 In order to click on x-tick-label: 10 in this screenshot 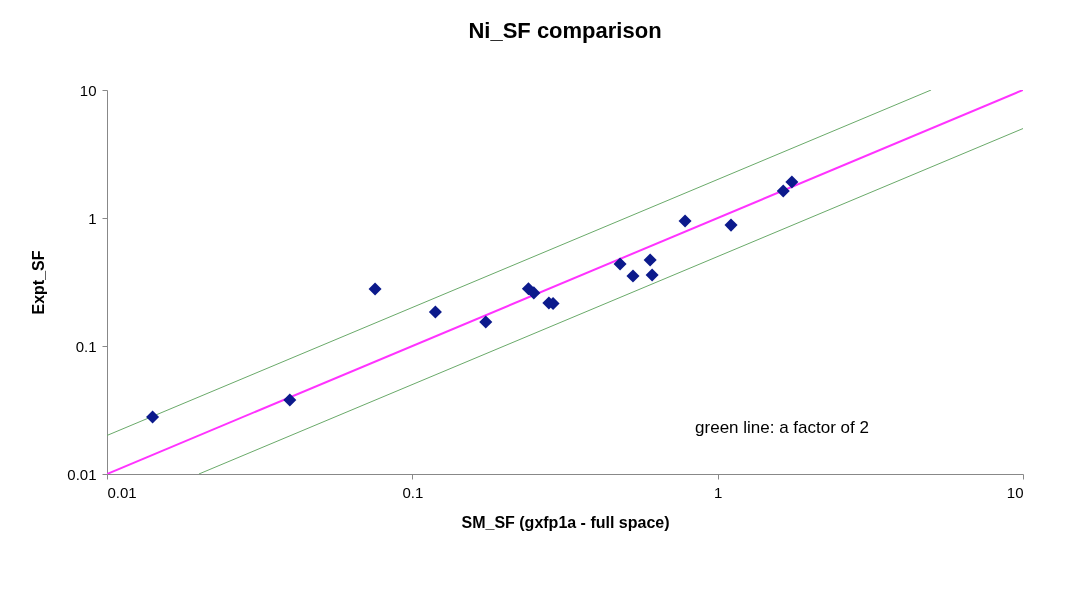, I will do `click(1015, 492)`.